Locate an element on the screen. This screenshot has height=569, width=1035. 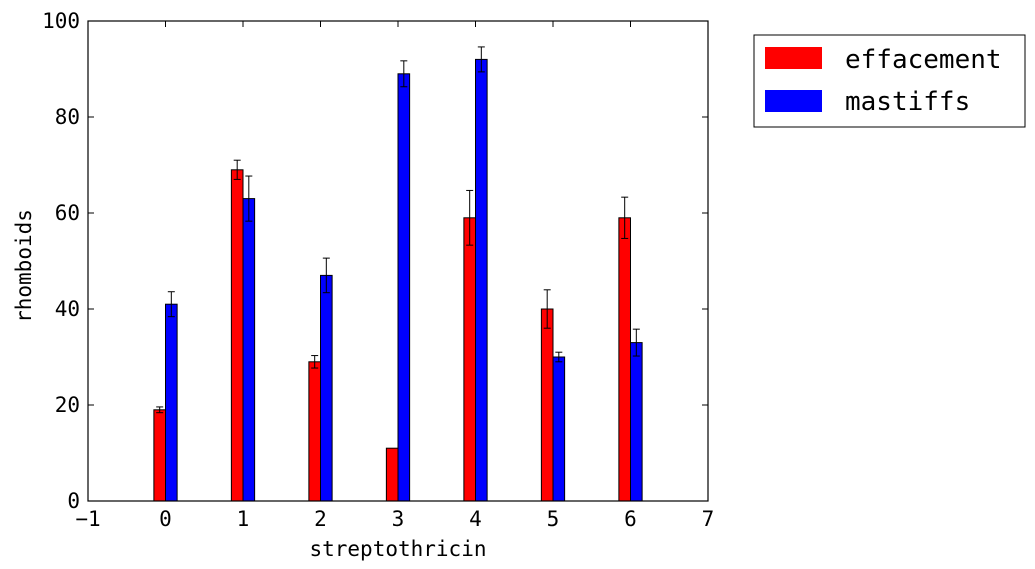
x-tick-label: 3 is located at coordinates (398, 519).